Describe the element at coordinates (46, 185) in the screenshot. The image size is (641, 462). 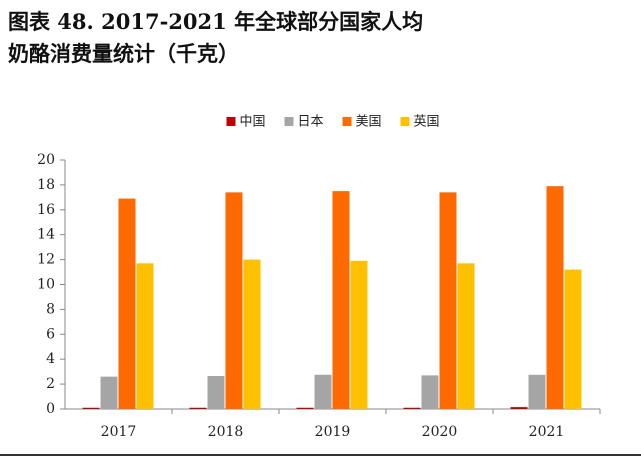
I see `y-tick-label: 18` at that location.